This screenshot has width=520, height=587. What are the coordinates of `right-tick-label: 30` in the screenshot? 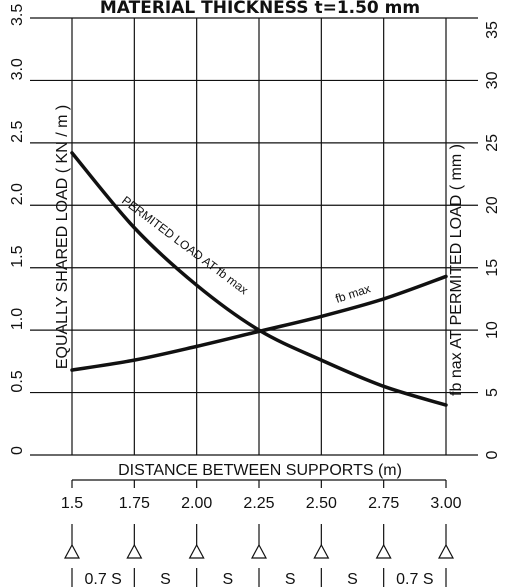 It's located at (492, 80).